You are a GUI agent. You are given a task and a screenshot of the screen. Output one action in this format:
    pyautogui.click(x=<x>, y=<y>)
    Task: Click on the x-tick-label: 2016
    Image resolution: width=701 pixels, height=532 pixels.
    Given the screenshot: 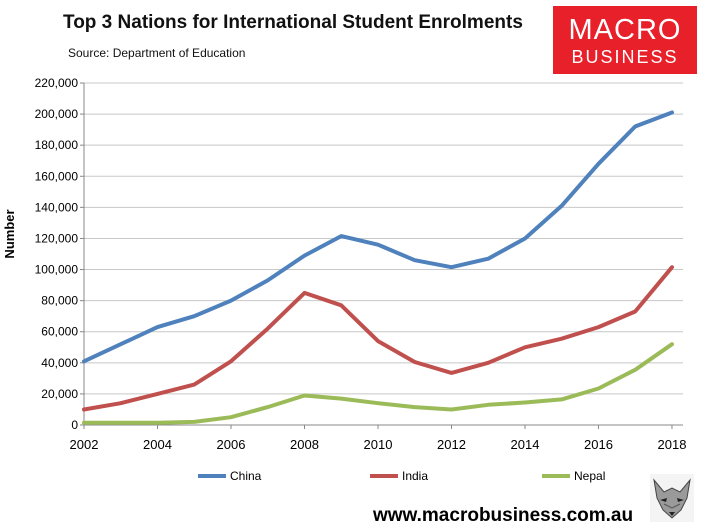 What is the action you would take?
    pyautogui.click(x=598, y=444)
    